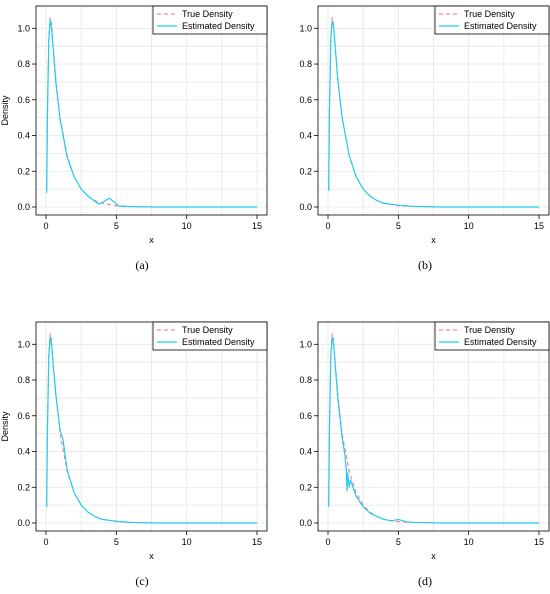 Image resolution: width=550 pixels, height=594 pixels. What do you see at coordinates (425, 581) in the screenshot?
I see `caption-d: (d)` at bounding box center [425, 581].